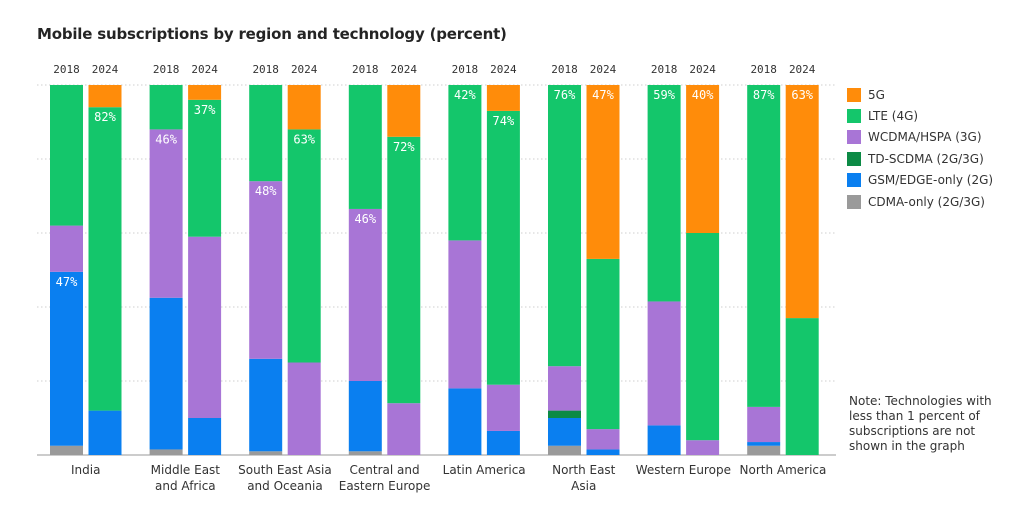  I want to click on legend-label: GSM/EDGE-only (2G), so click(931, 180).